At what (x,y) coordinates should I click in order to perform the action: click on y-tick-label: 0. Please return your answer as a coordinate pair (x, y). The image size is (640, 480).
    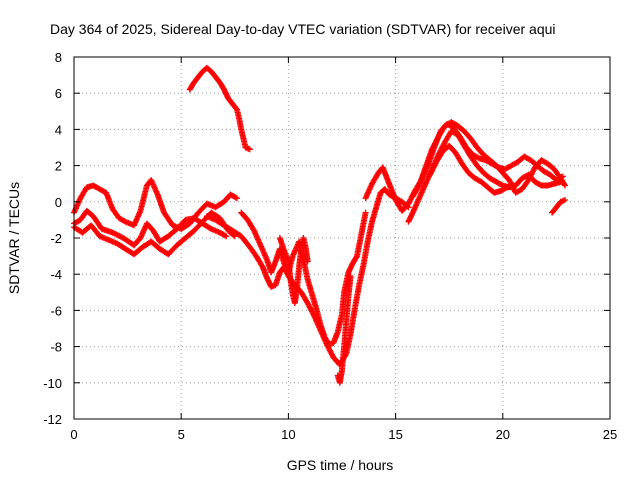
    Looking at the image, I should click on (58, 202).